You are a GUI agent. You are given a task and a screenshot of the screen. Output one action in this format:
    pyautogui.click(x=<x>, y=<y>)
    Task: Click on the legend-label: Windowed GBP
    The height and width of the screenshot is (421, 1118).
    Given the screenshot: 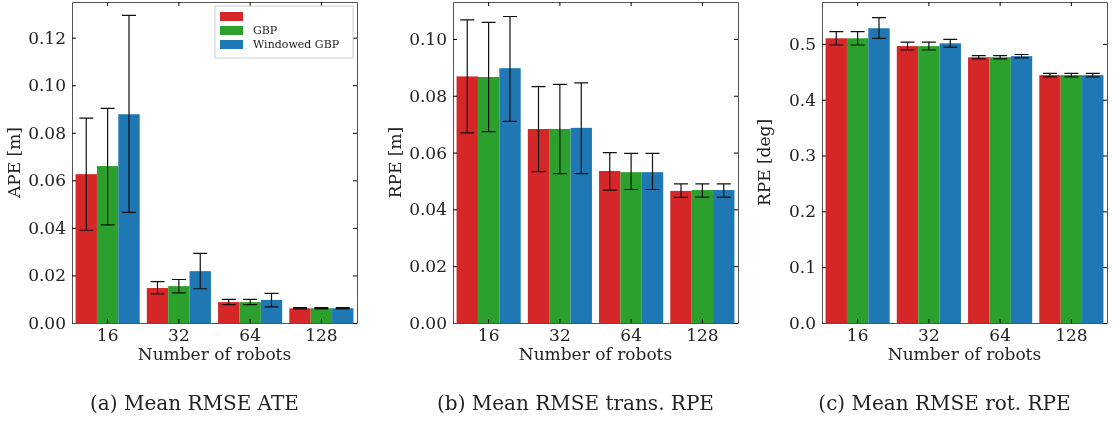 What is the action you would take?
    pyautogui.click(x=296, y=44)
    